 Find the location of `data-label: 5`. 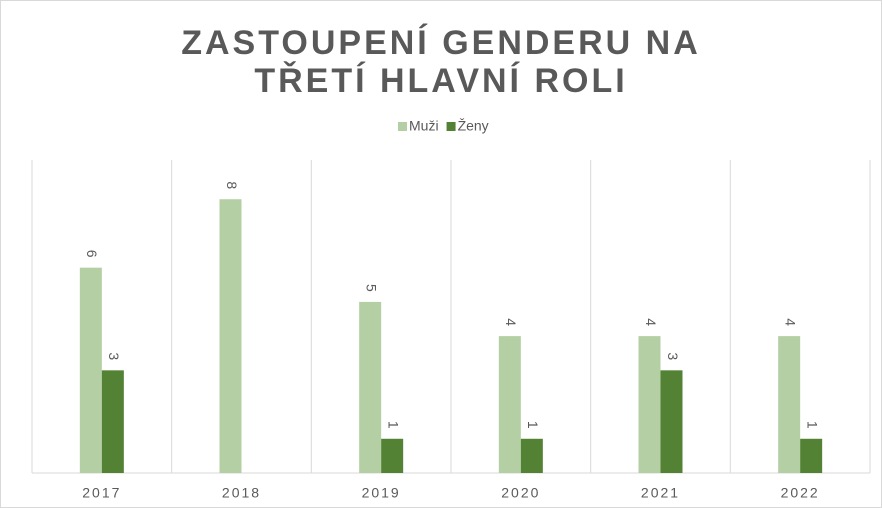

data-label: 5 is located at coordinates (371, 288).